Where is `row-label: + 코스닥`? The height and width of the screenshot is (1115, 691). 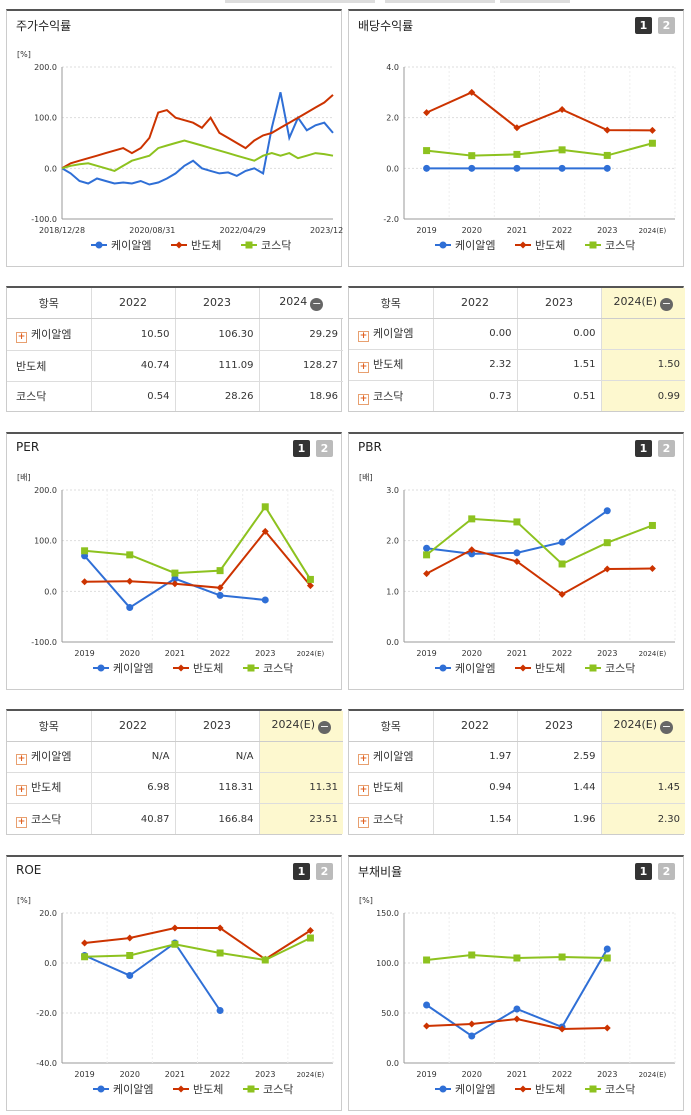
row-label: + 코스닥 is located at coordinates (49, 819).